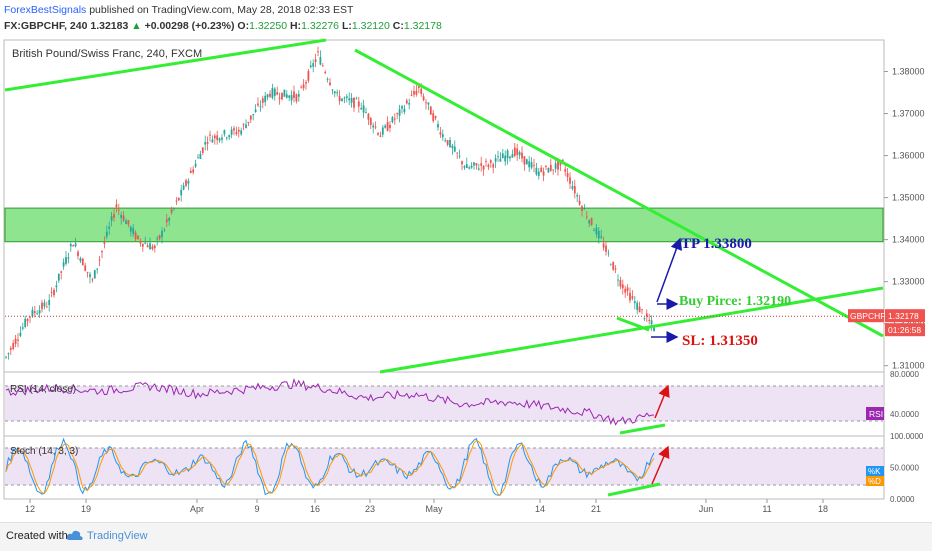  Describe the element at coordinates (903, 316) in the screenshot. I see `last-price-tag-value: 1.32178` at that location.